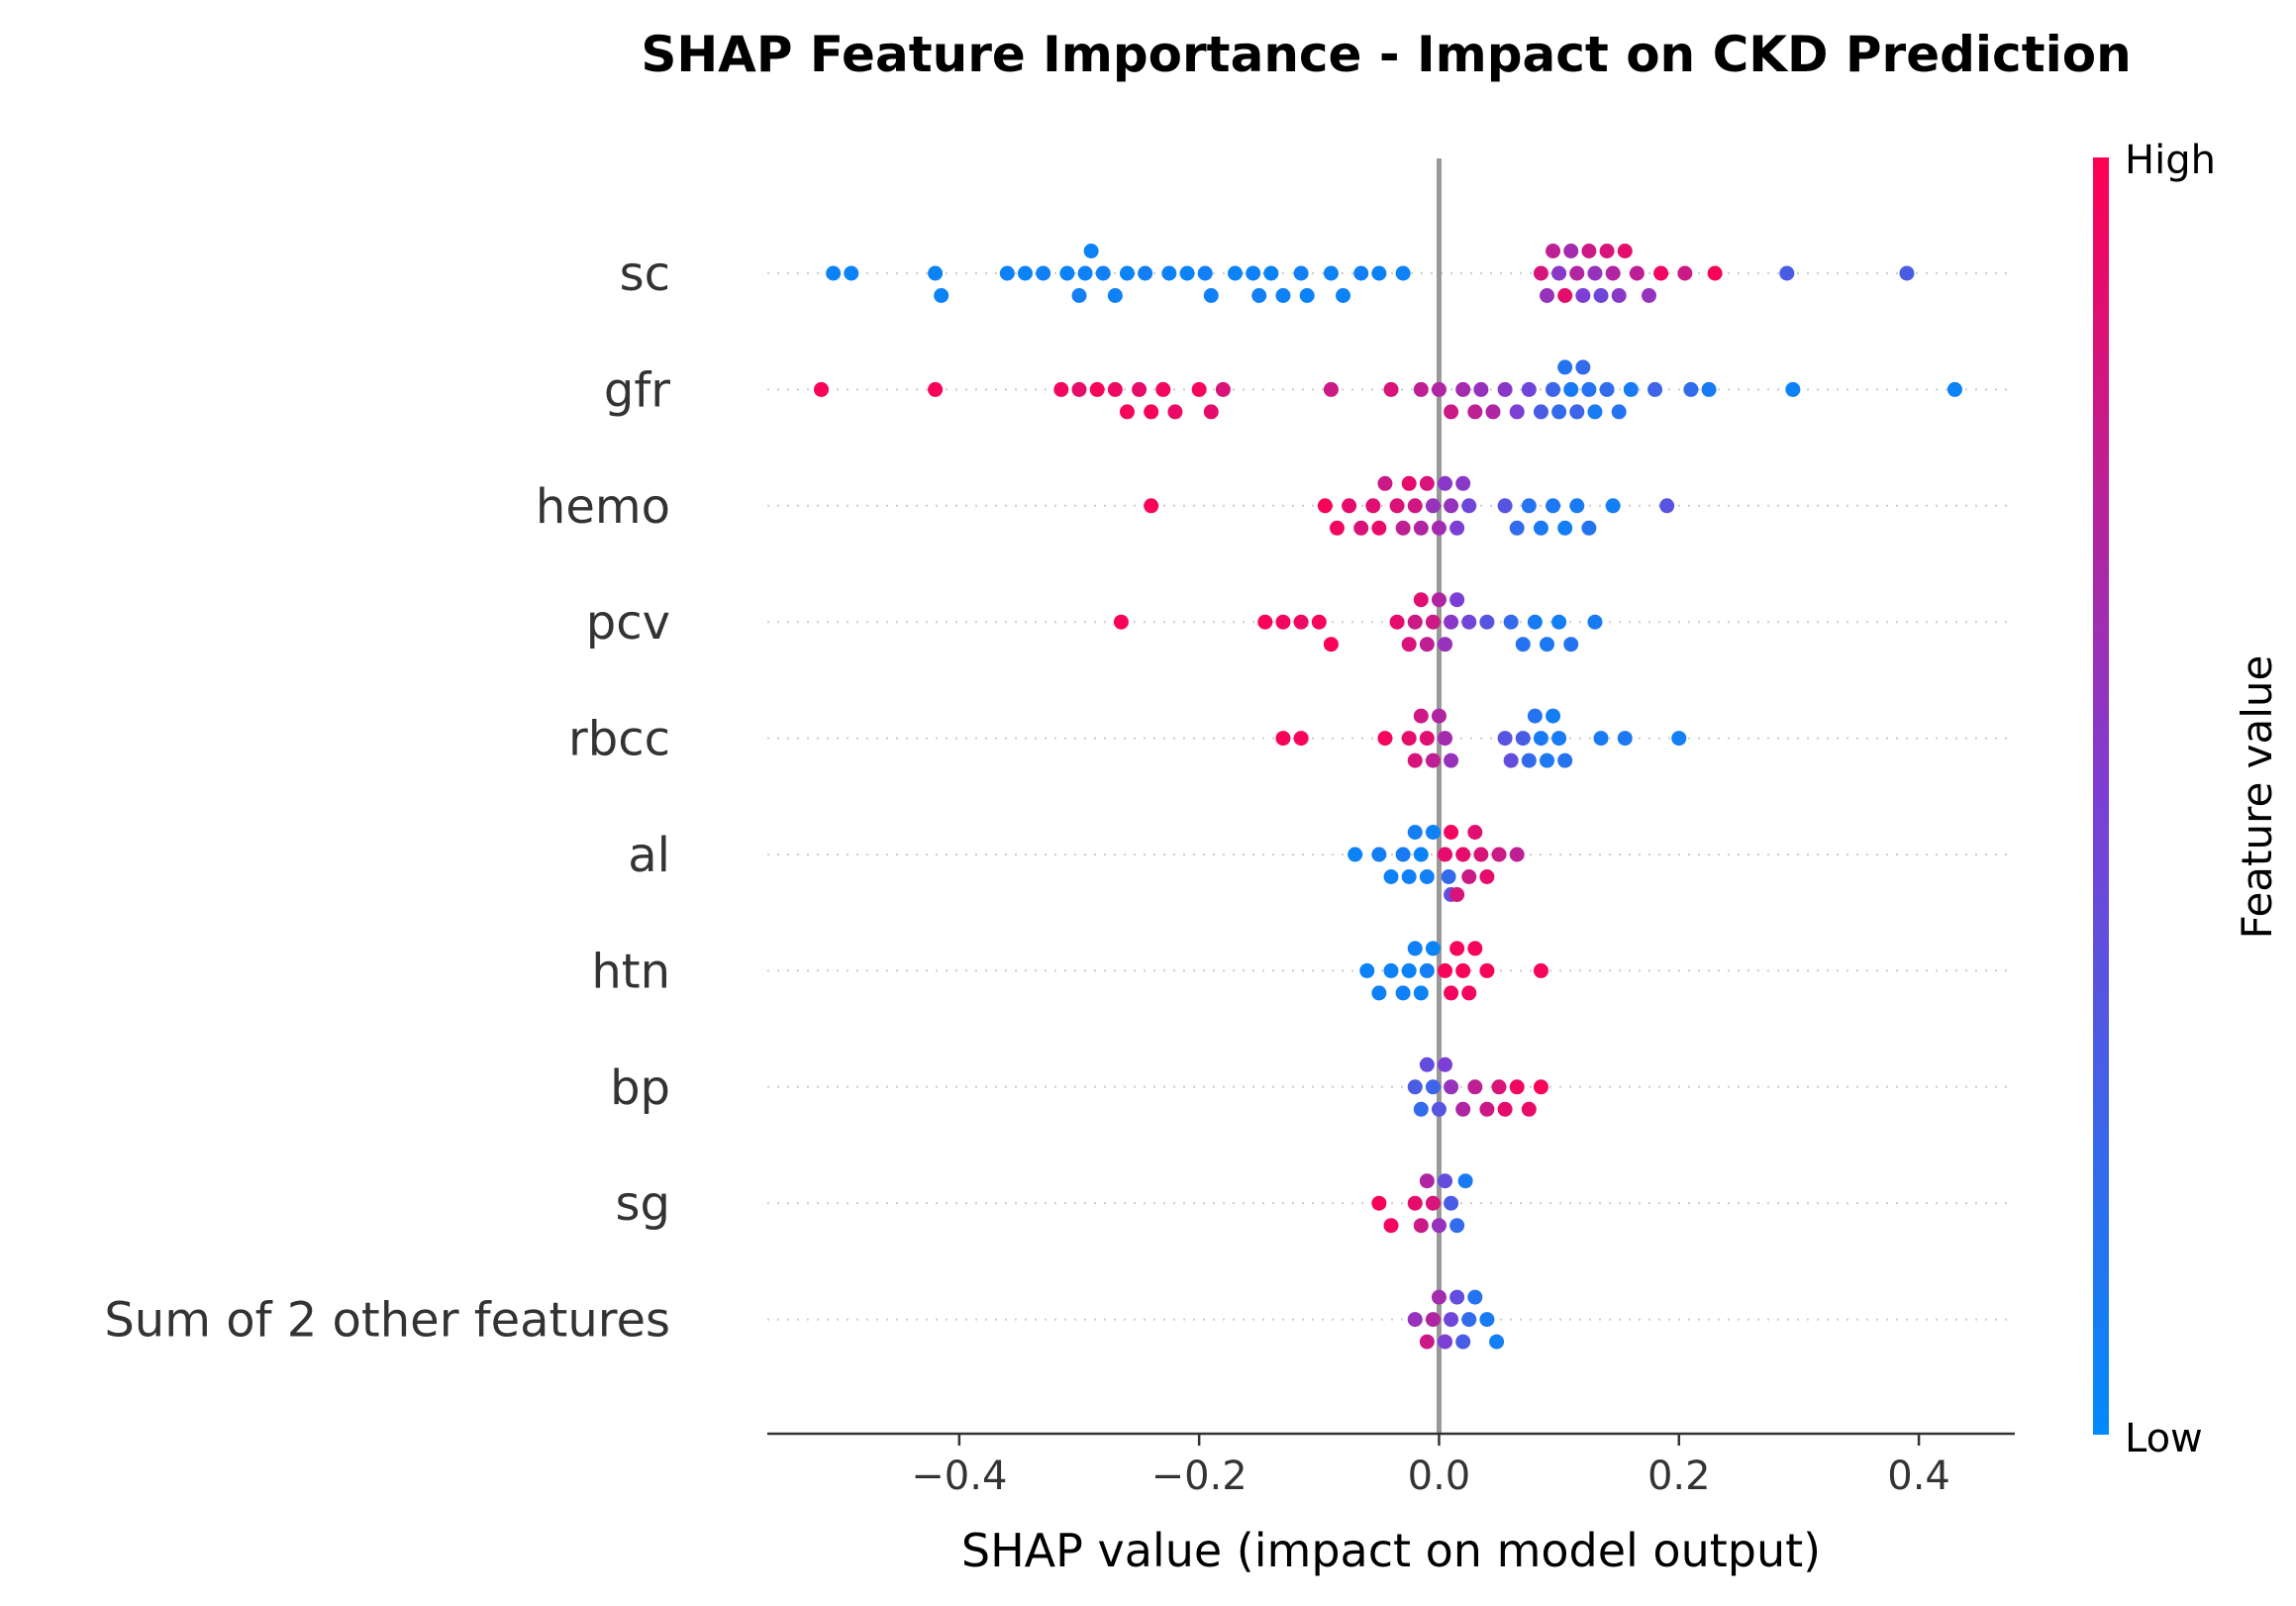 This screenshot has width=2296, height=1606. What do you see at coordinates (640, 1088) in the screenshot?
I see `feature-label: bp` at bounding box center [640, 1088].